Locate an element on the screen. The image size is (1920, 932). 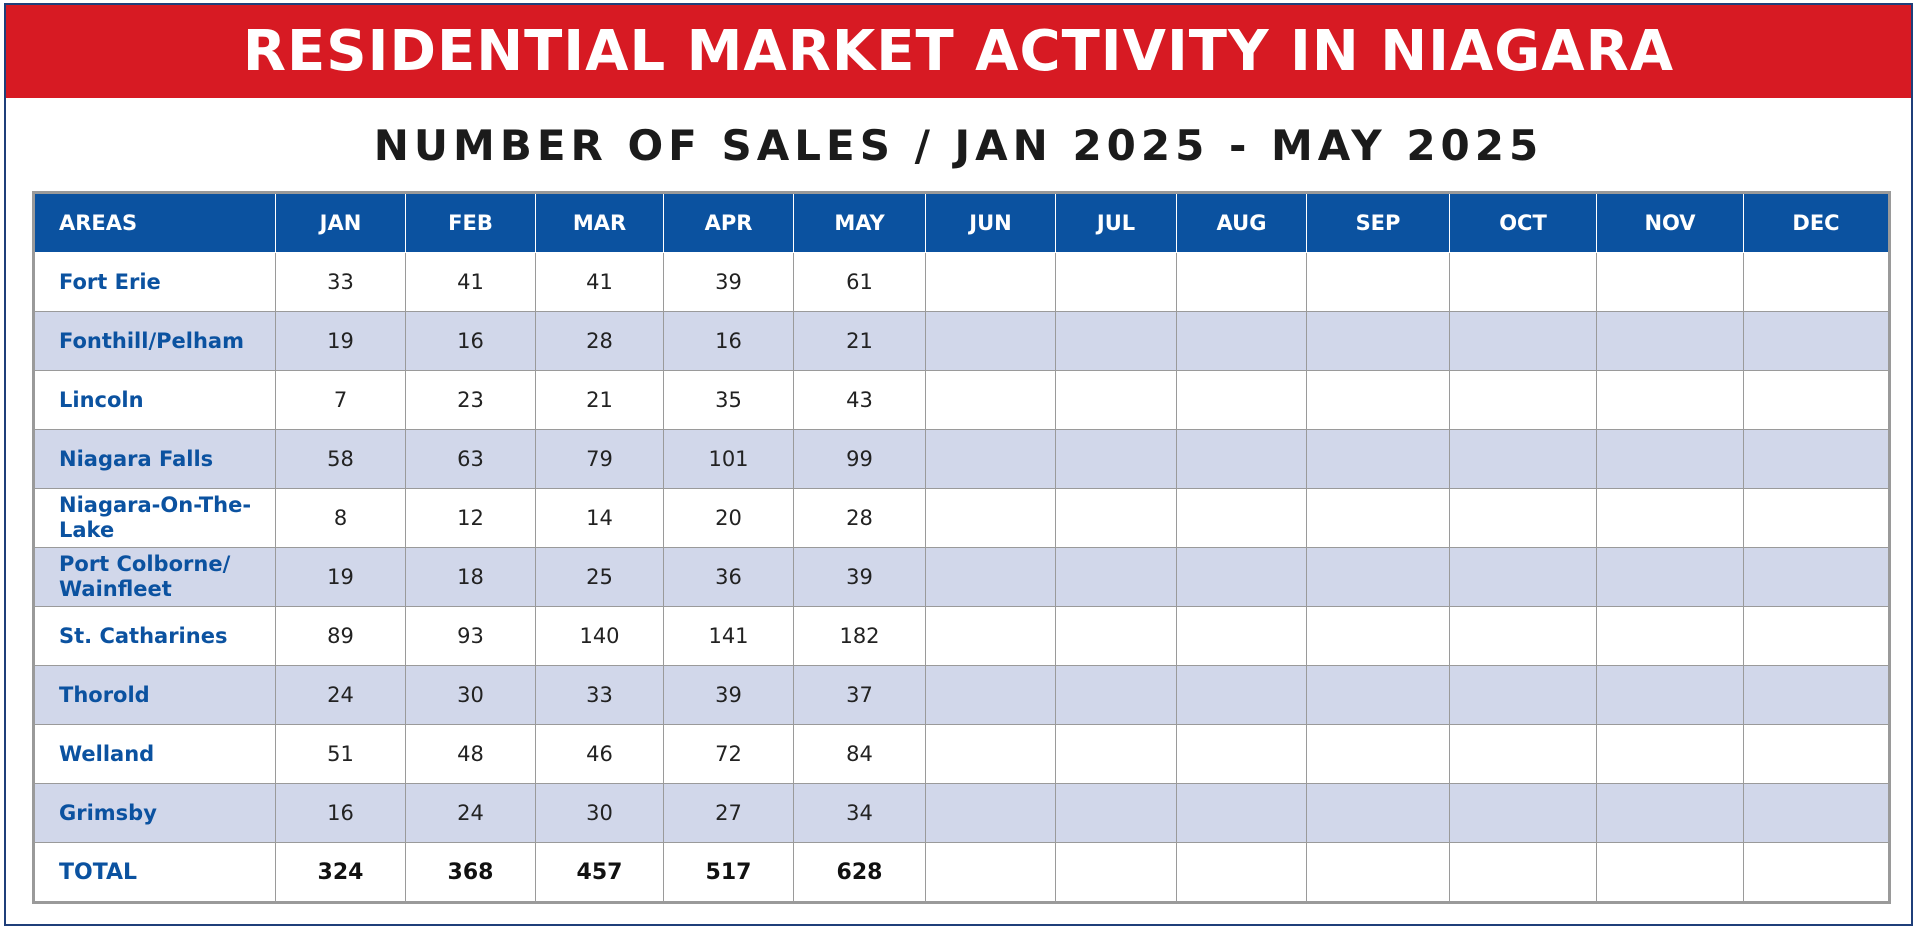
table-row: Fonthill/Pelham 19 16 28 16 21 is located at coordinates (961, 341).